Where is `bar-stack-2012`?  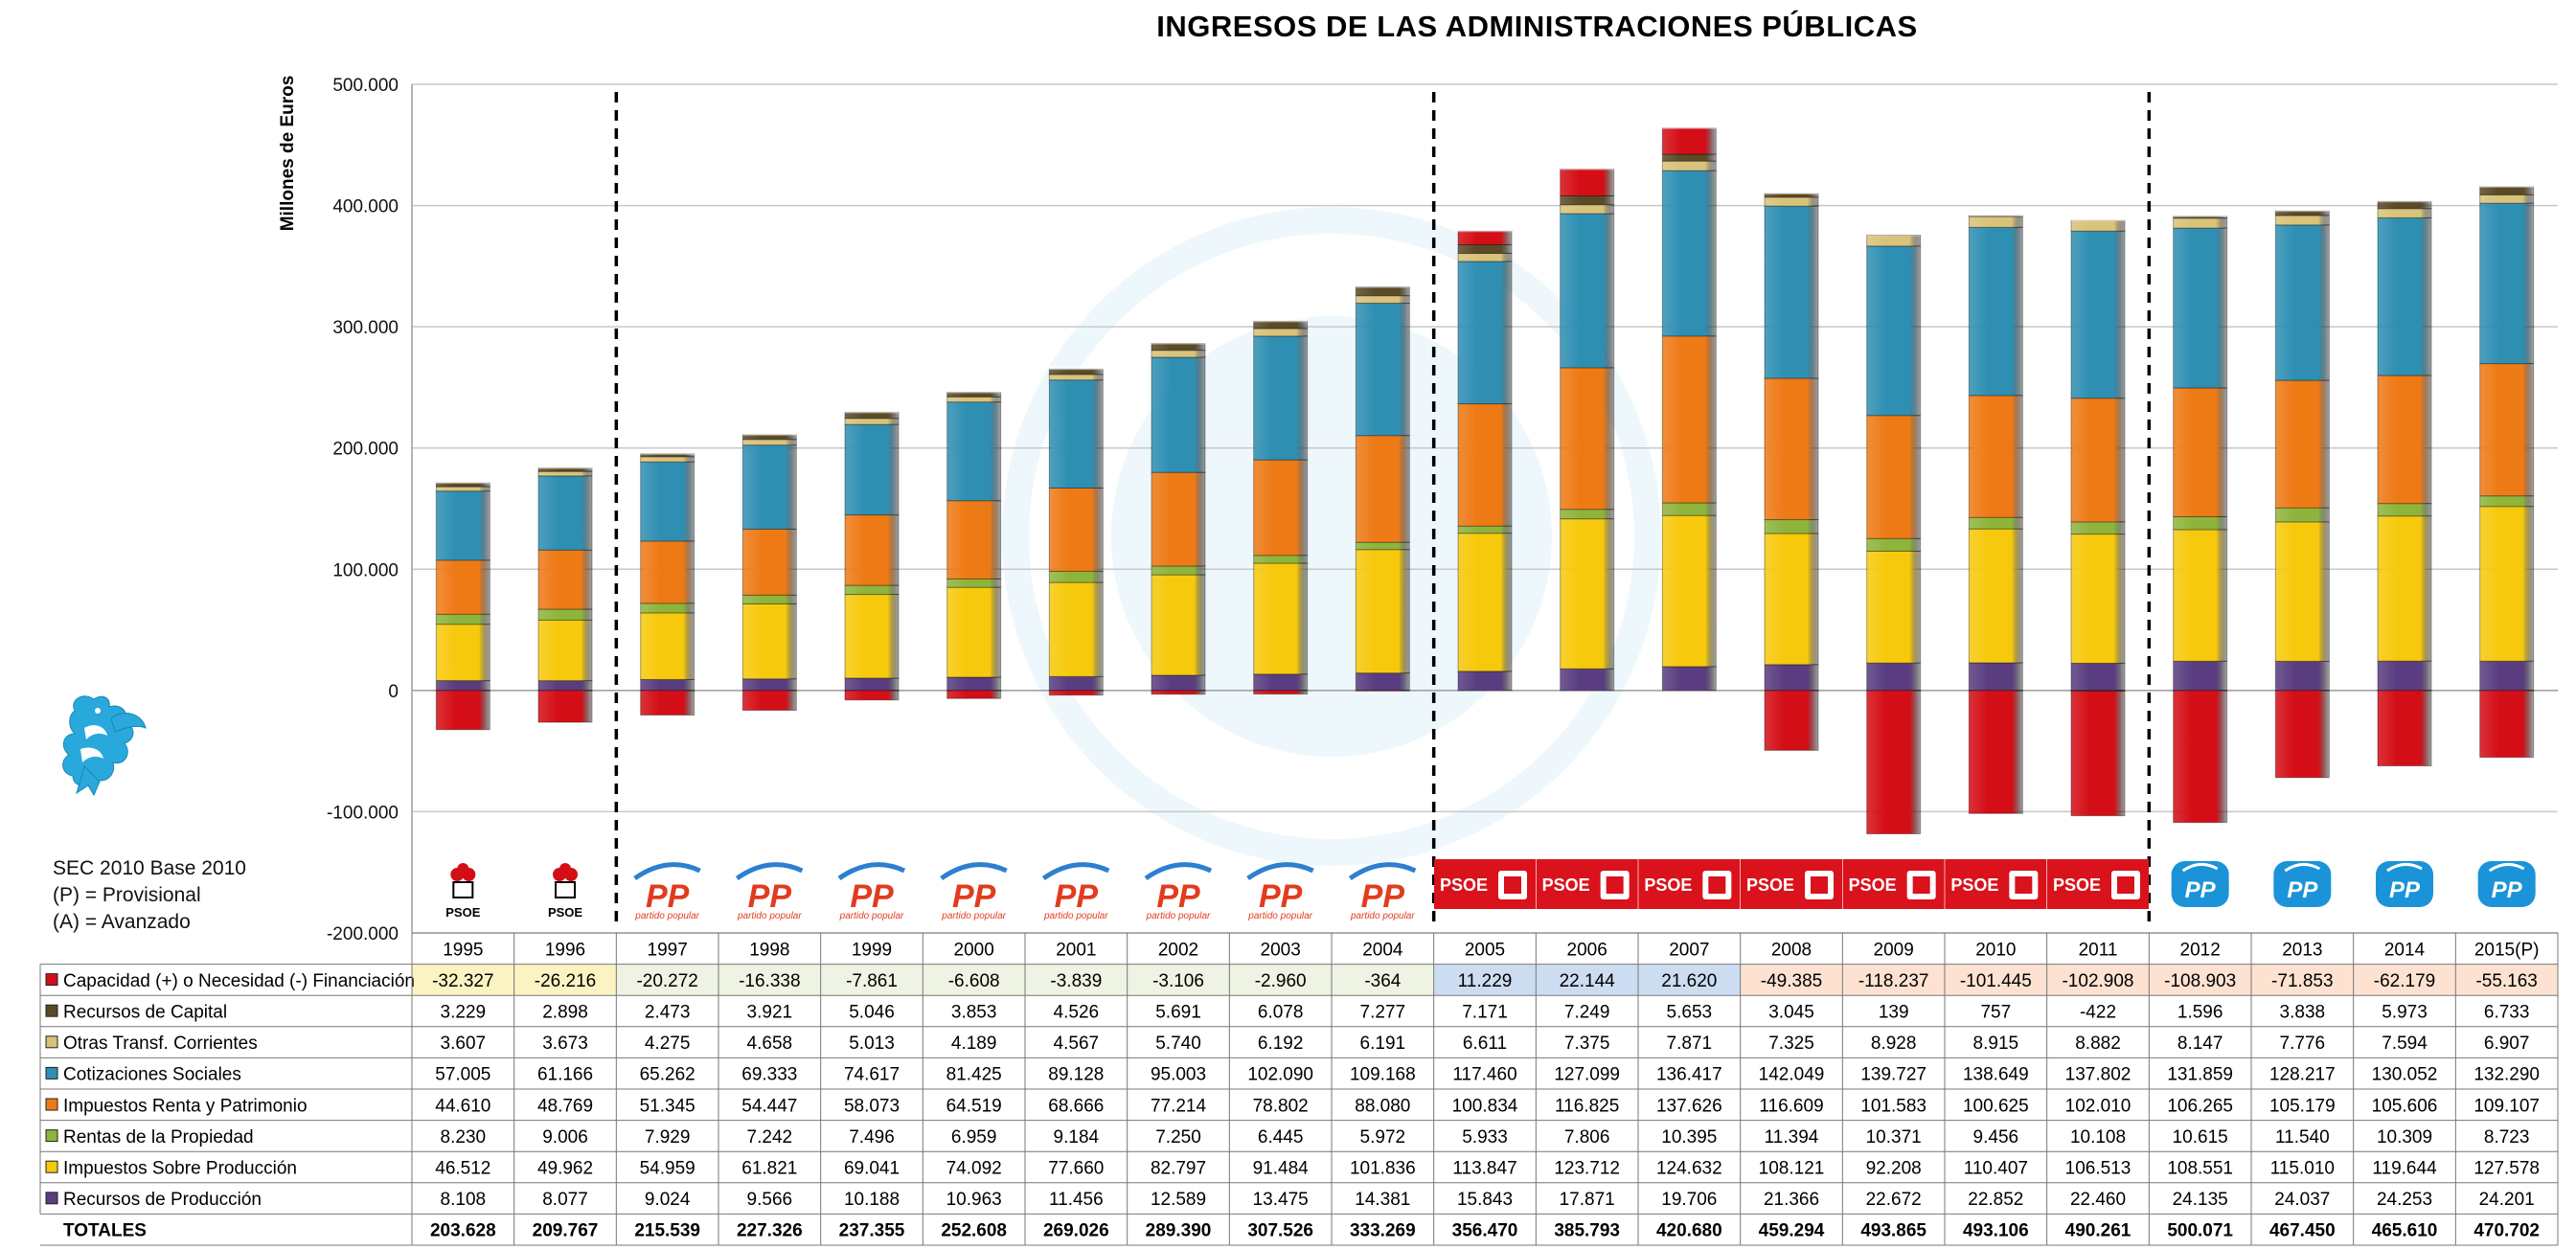
bar-stack-2012 is located at coordinates (2201, 518).